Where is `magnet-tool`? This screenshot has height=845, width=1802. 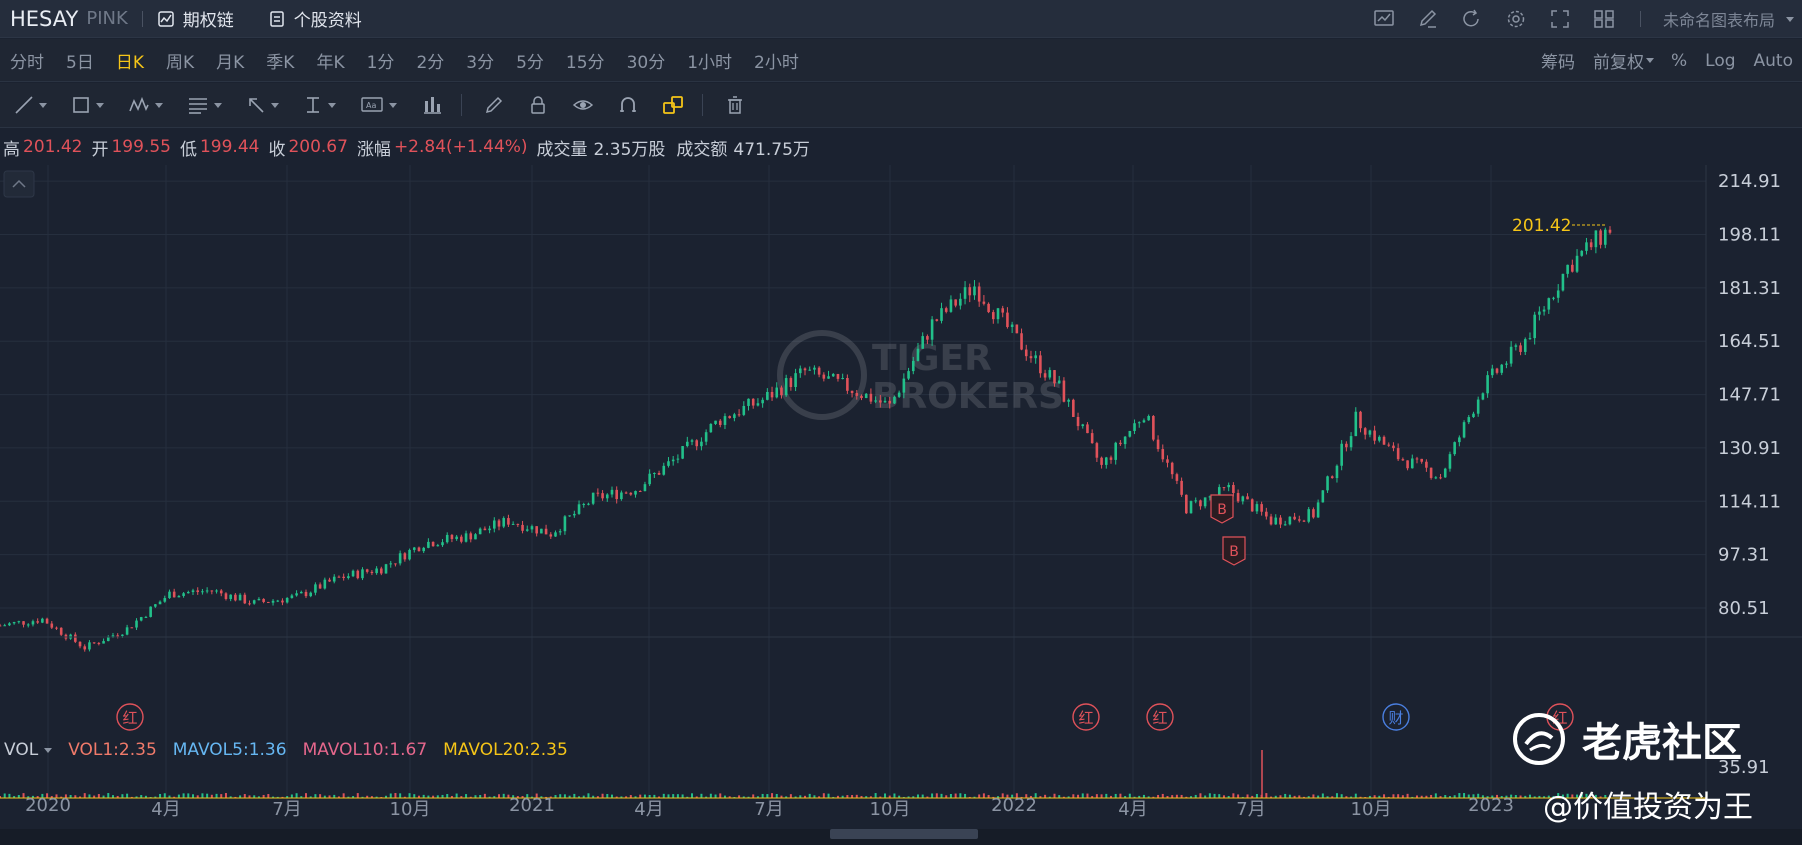 magnet-tool is located at coordinates (628, 105).